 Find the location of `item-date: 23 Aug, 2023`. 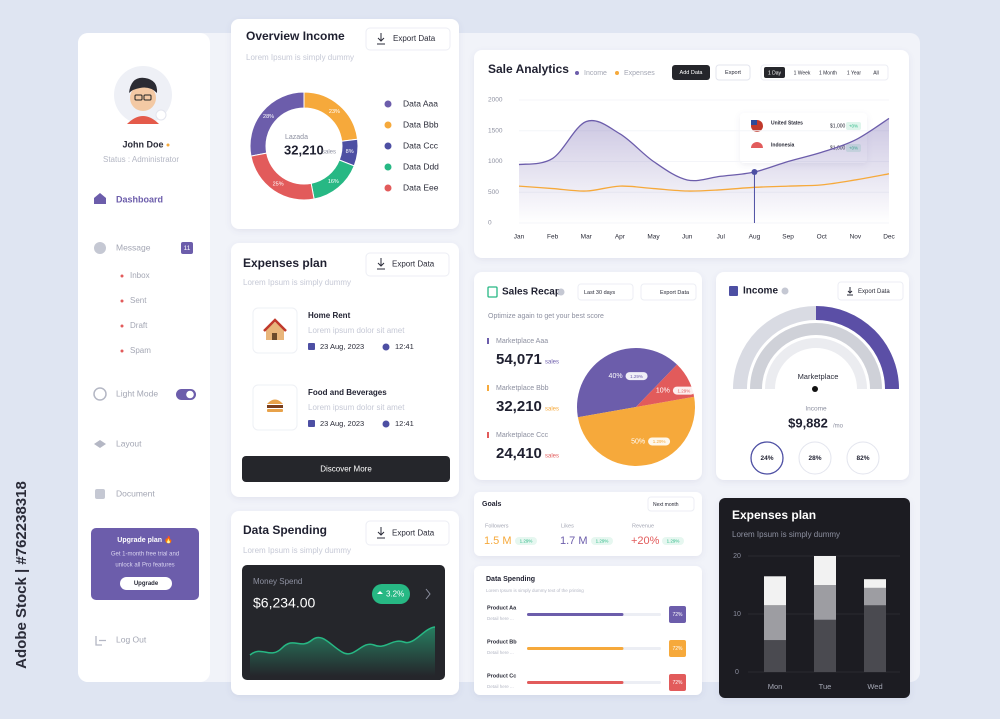

item-date: 23 Aug, 2023 is located at coordinates (342, 346).